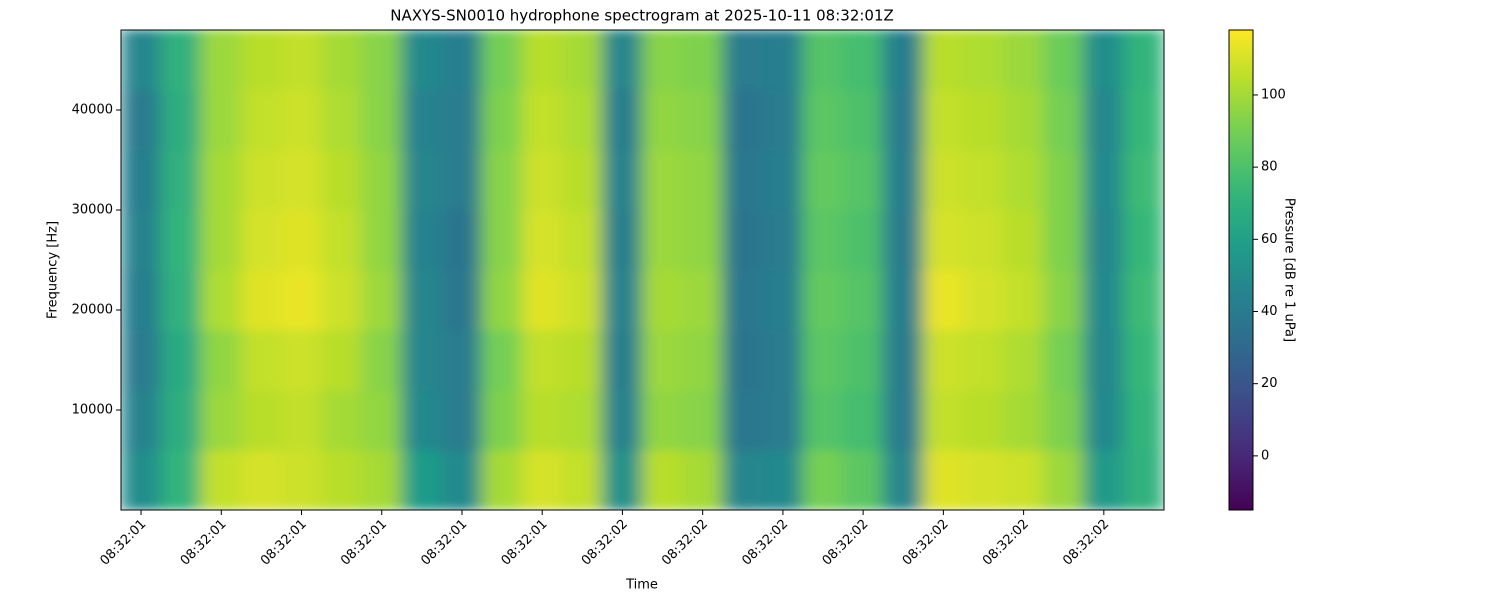  Describe the element at coordinates (1269, 167) in the screenshot. I see `colorbar-tick-label: 80` at that location.